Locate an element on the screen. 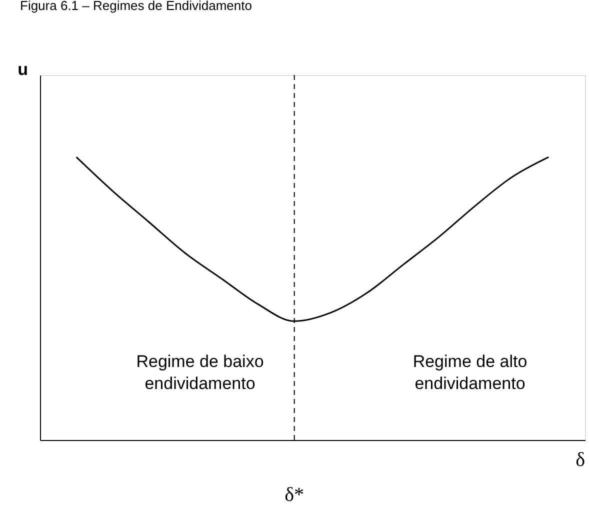 The height and width of the screenshot is (506, 589). y-axis-title: u is located at coordinates (23, 69).